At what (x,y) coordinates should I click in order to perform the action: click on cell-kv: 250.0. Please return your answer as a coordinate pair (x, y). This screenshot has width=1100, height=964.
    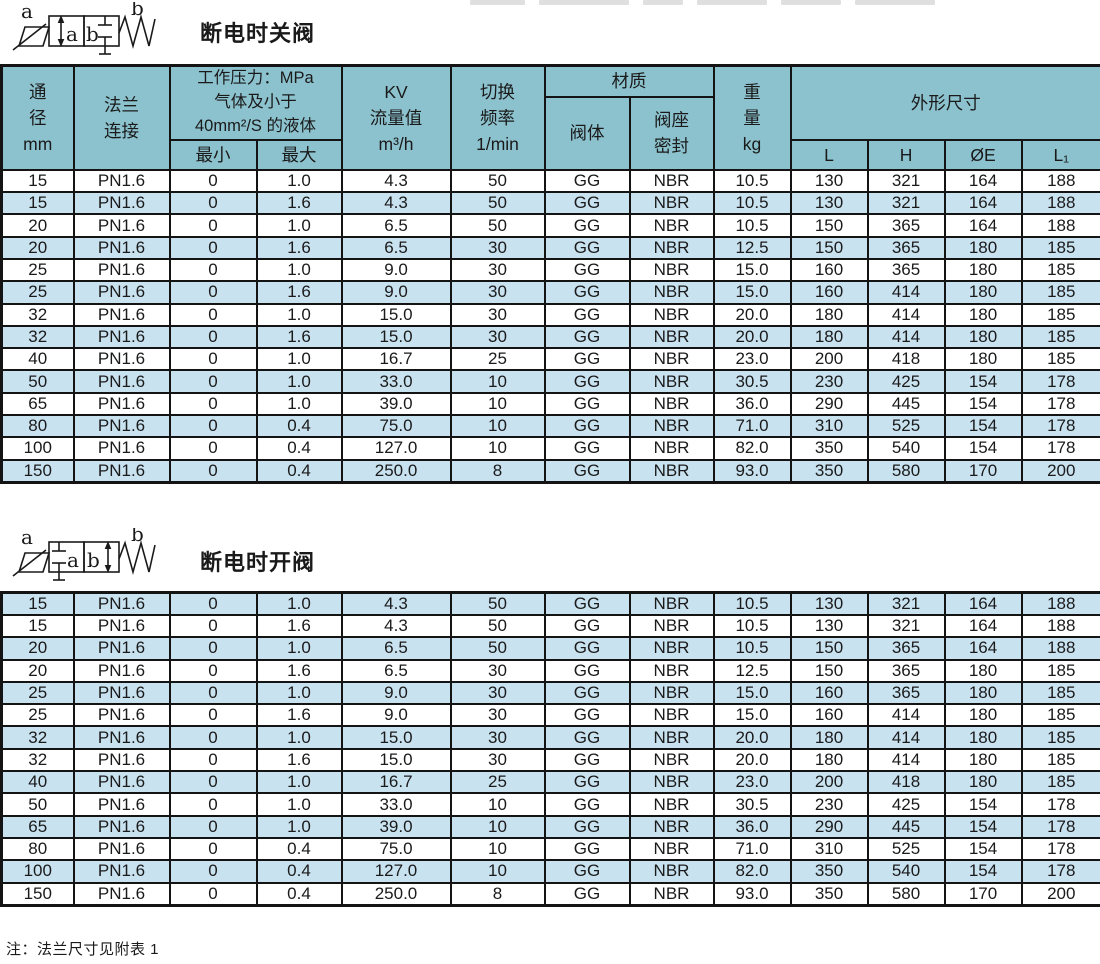
    Looking at the image, I should click on (396, 471).